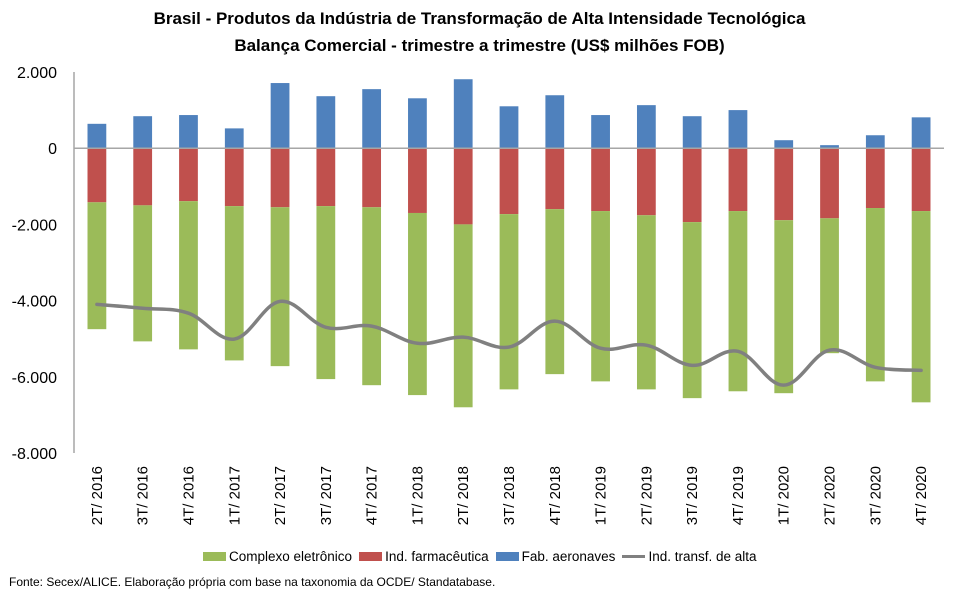  What do you see at coordinates (555, 495) in the screenshot?
I see `x-tick-label: 4T/ 2018` at bounding box center [555, 495].